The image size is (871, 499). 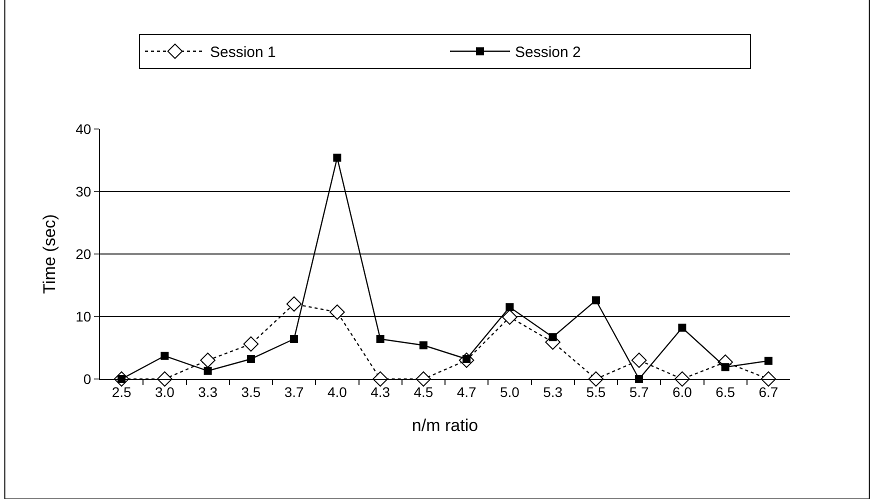 I want to click on x-tick-label: 6.0, so click(x=682, y=392).